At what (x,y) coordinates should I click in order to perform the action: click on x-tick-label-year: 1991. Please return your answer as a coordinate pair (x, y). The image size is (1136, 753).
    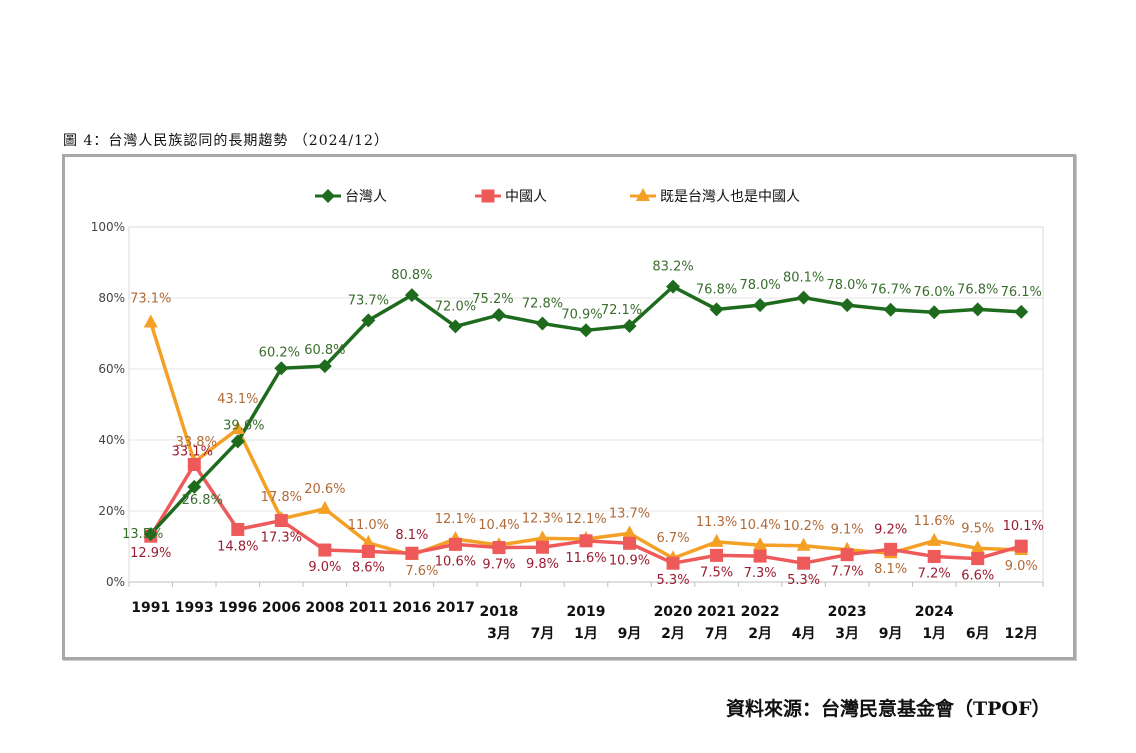
    Looking at the image, I should click on (150, 608).